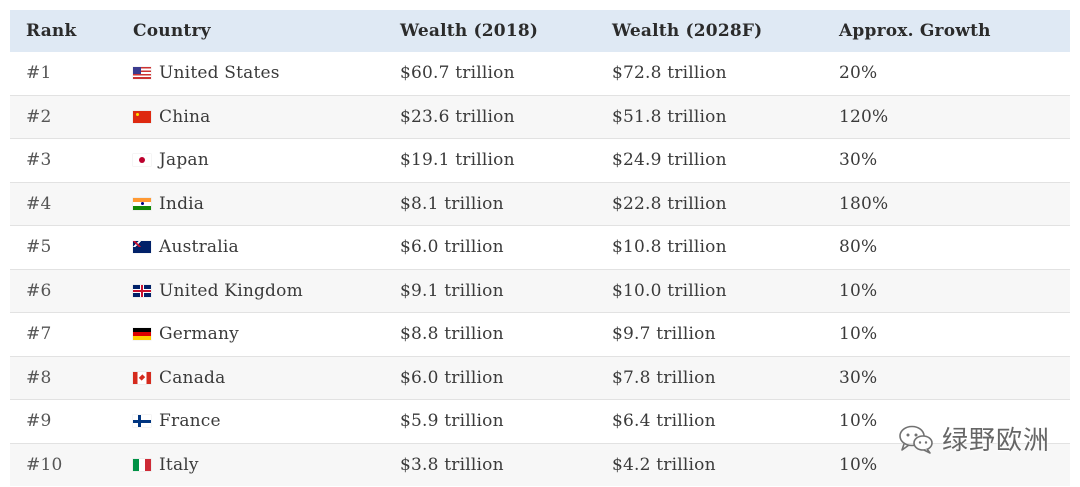 This screenshot has height=487, width=1080. What do you see at coordinates (266, 117) in the screenshot?
I see `country-cell: China` at bounding box center [266, 117].